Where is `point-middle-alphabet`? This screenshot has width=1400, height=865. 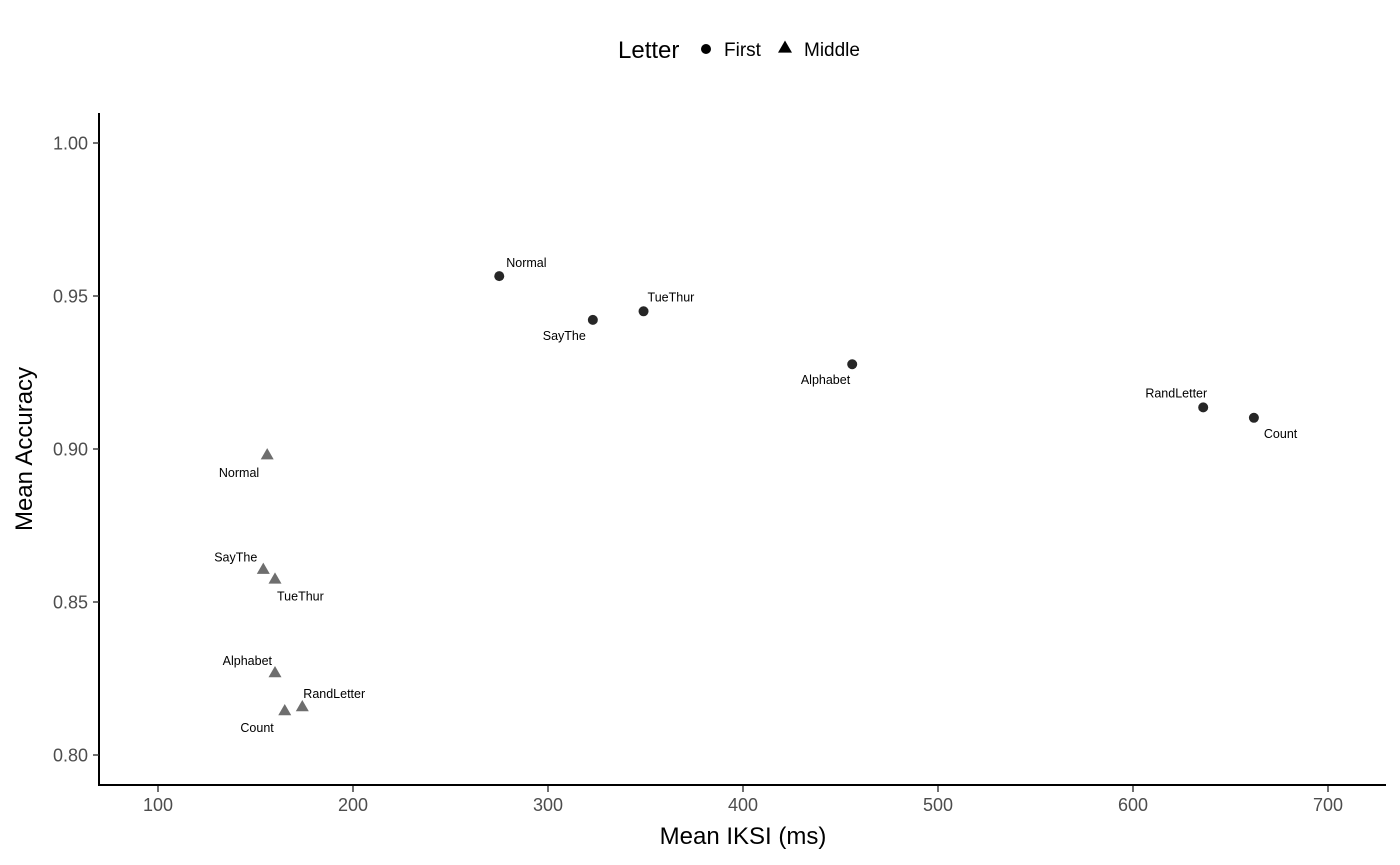 point-middle-alphabet is located at coordinates (275, 672).